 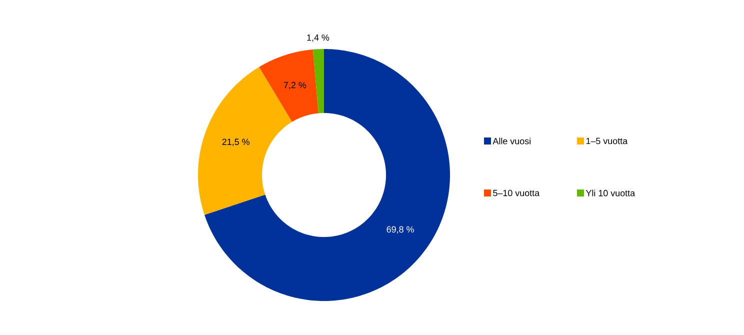 What do you see at coordinates (607, 141) in the screenshot?
I see `legend-label: 1–5 vuotta` at bounding box center [607, 141].